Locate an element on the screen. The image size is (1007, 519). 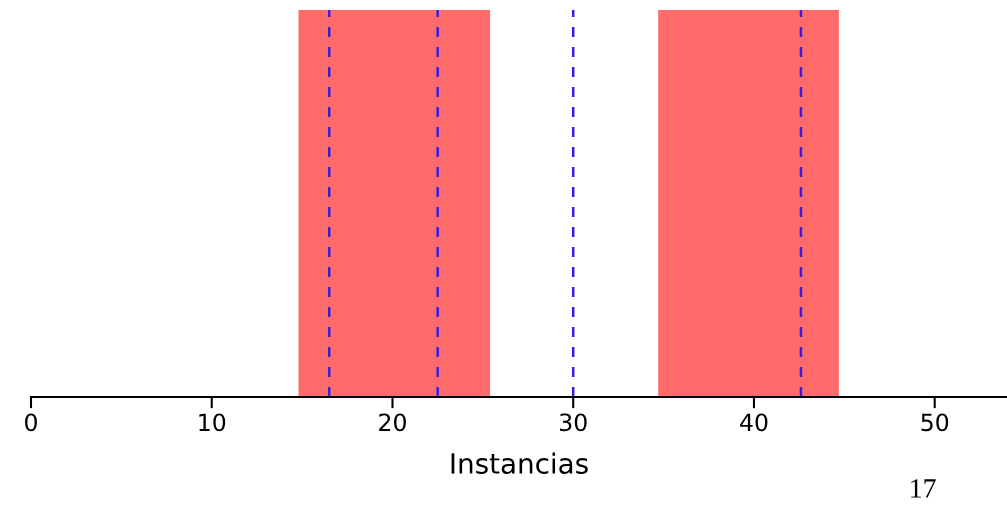
x-tick-label: 20 is located at coordinates (392, 422).